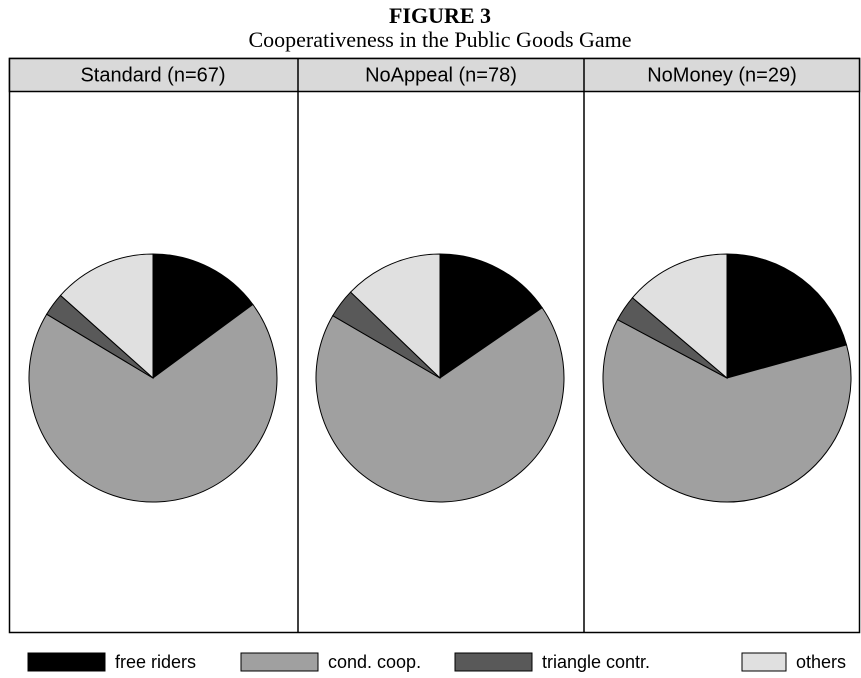 Image resolution: width=861 pixels, height=678 pixels. Describe the element at coordinates (374, 662) in the screenshot. I see `legend-label: cond. coop.` at that location.